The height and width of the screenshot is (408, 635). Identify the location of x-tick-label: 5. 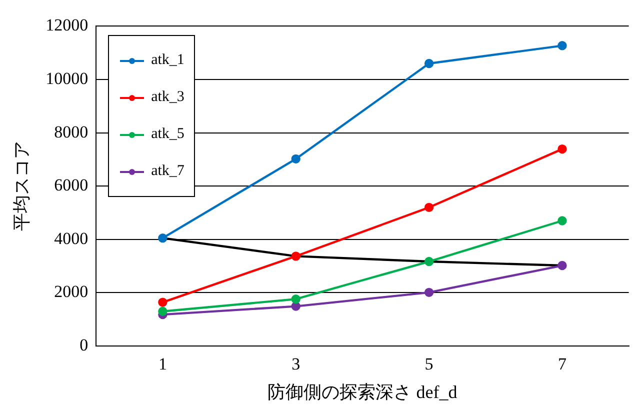
(429, 364).